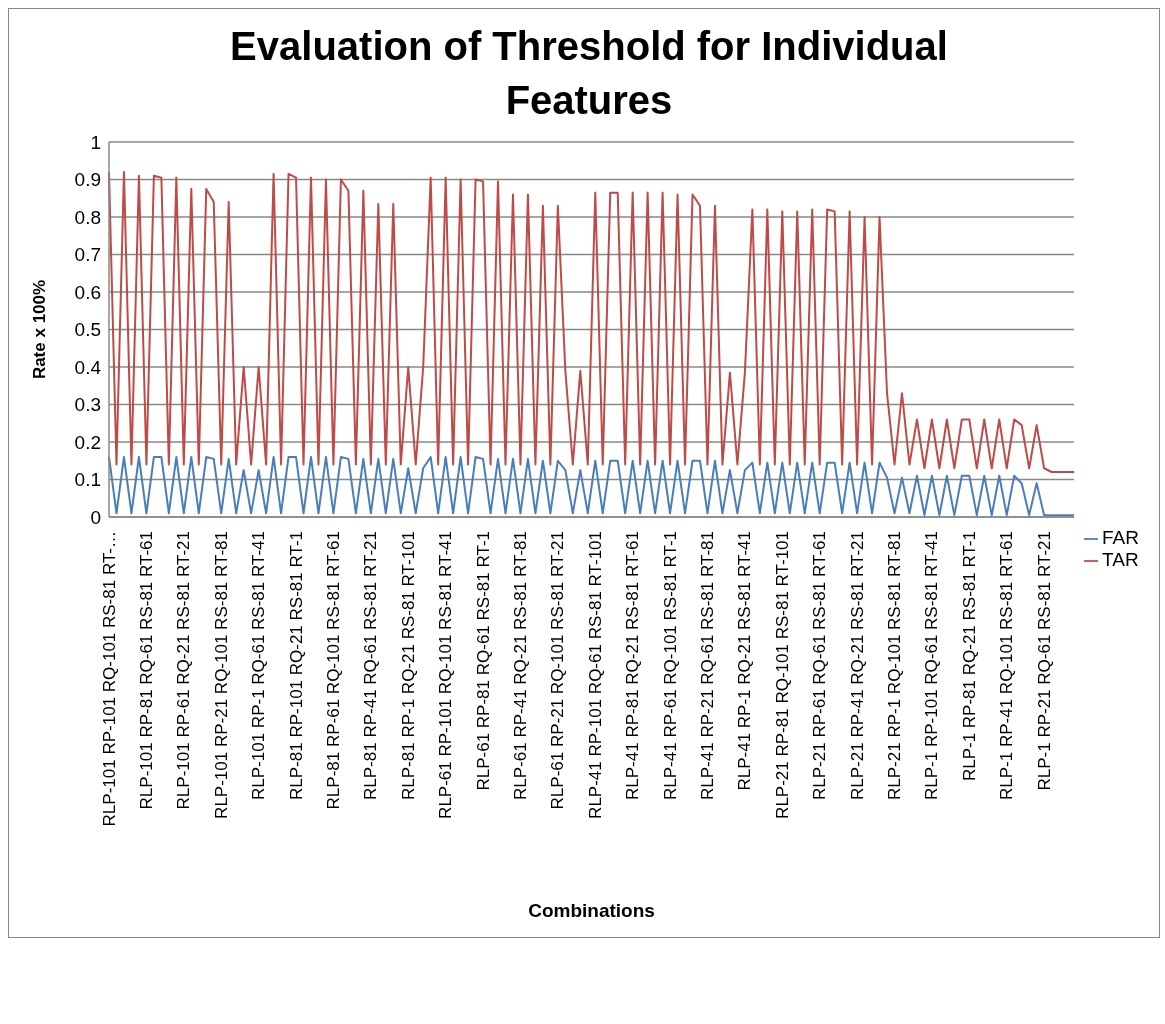 This screenshot has width=1165, height=1024. I want to click on x-tick-label: RLP-41 RP-101 RQ-61 RS-81 RT-101, so click(595, 675).